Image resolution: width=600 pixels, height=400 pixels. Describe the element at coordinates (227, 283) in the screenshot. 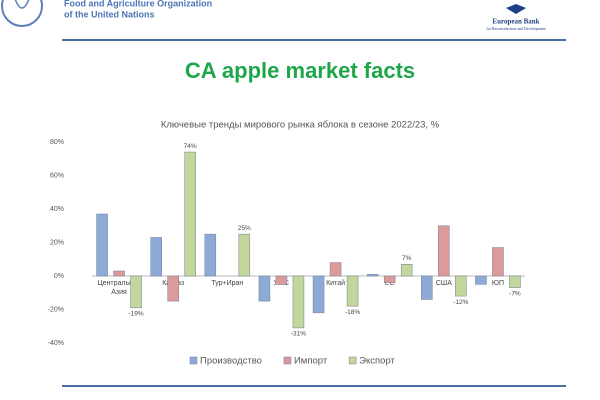

I see `x-tick-label: Тур+Иран` at that location.